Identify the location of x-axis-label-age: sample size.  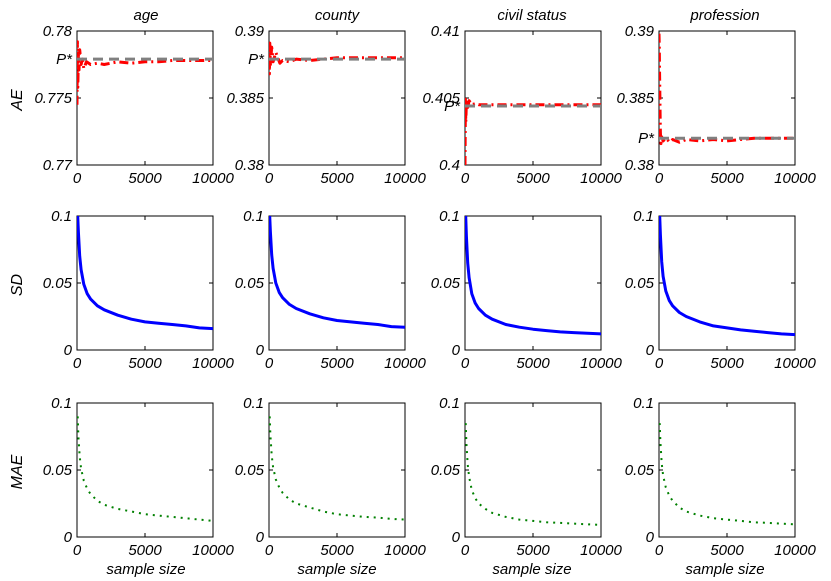
(145, 569).